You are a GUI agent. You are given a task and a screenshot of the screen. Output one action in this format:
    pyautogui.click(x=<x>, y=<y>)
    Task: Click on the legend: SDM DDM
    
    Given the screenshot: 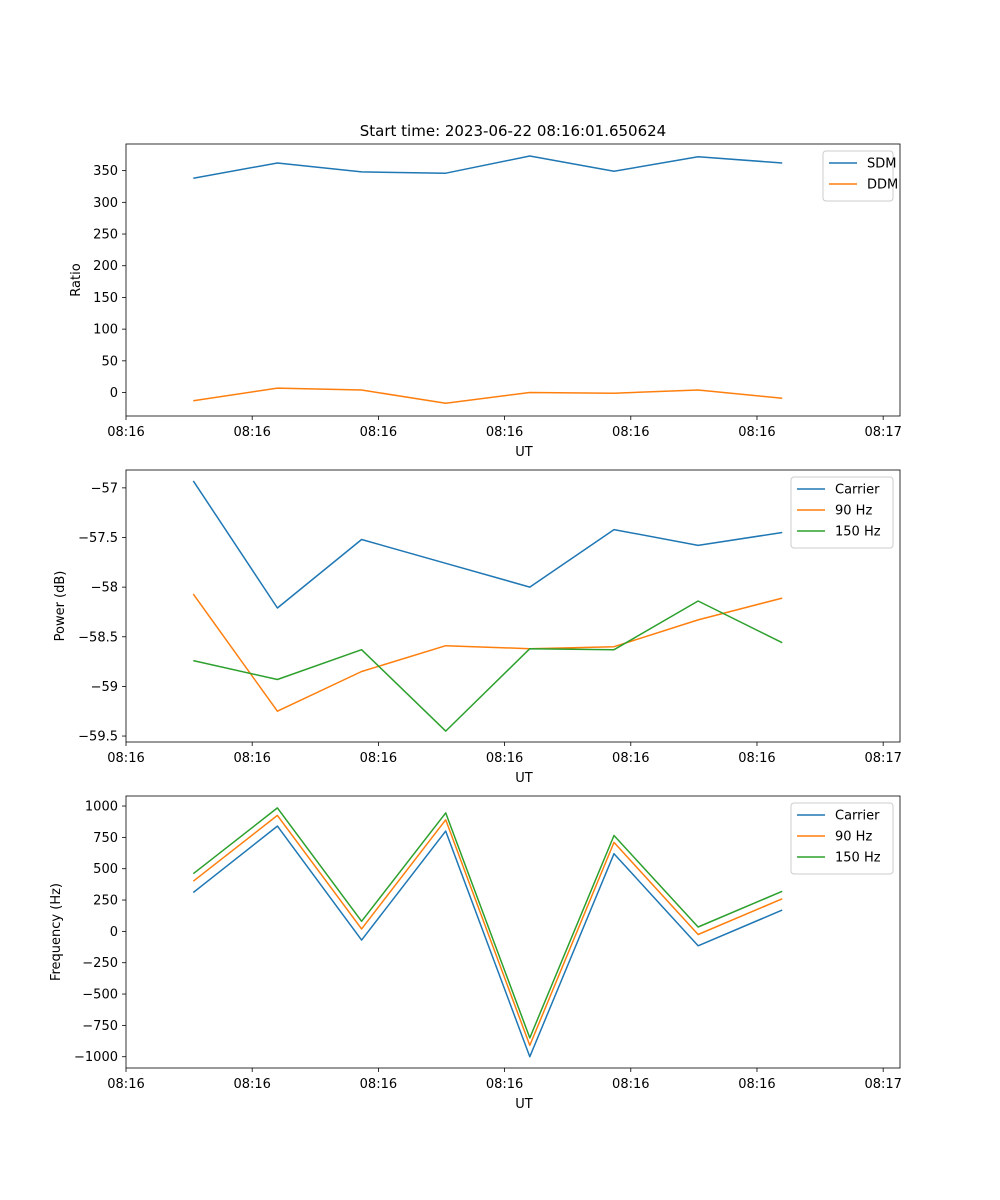 What is the action you would take?
    pyautogui.click(x=860, y=176)
    